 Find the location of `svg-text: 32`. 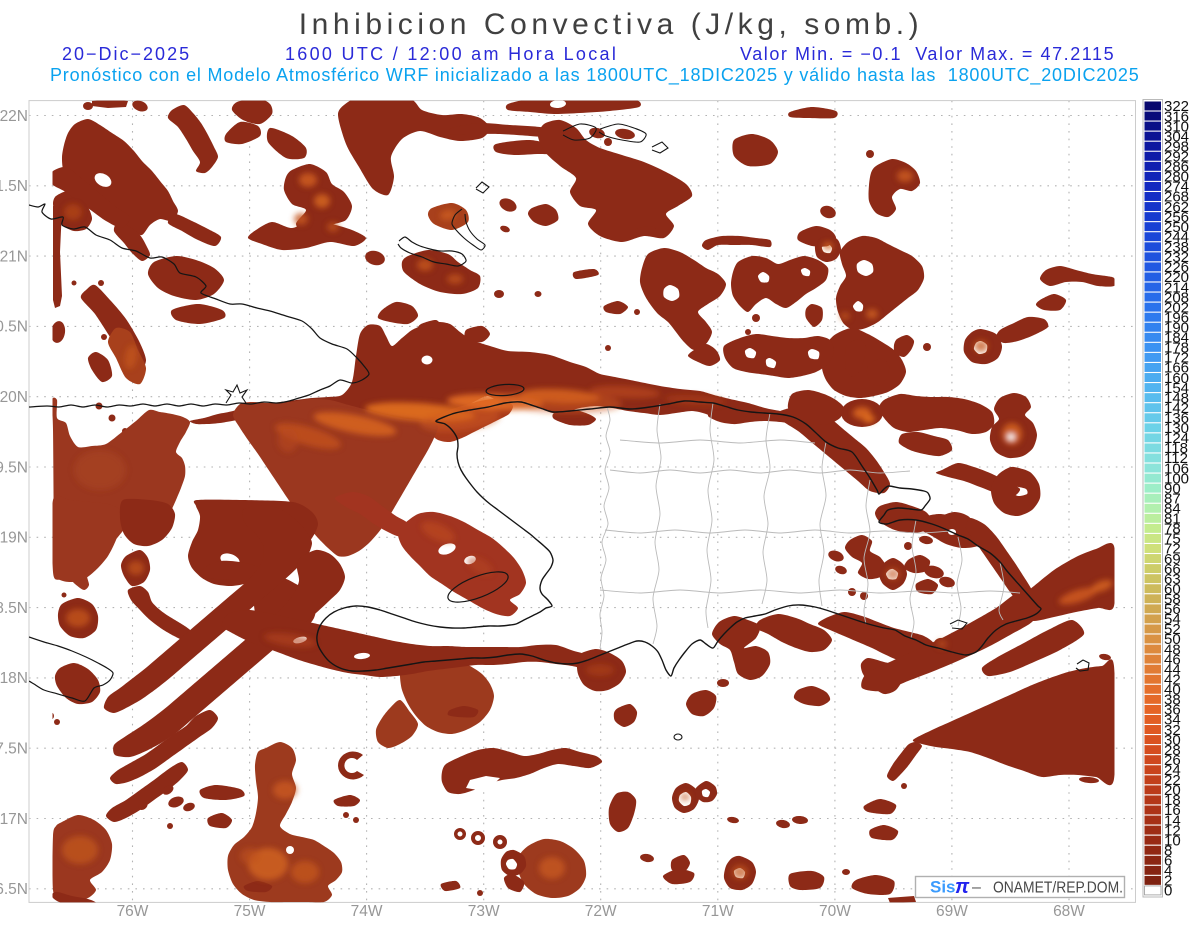

svg-text: 32 is located at coordinates (1172, 730).